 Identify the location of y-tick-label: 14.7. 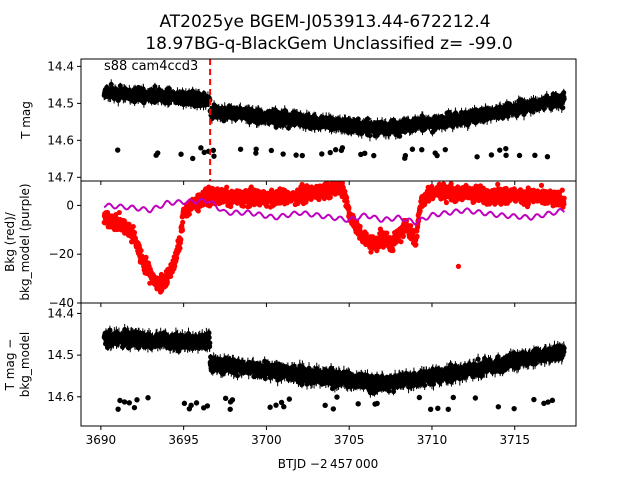
(60, 177).